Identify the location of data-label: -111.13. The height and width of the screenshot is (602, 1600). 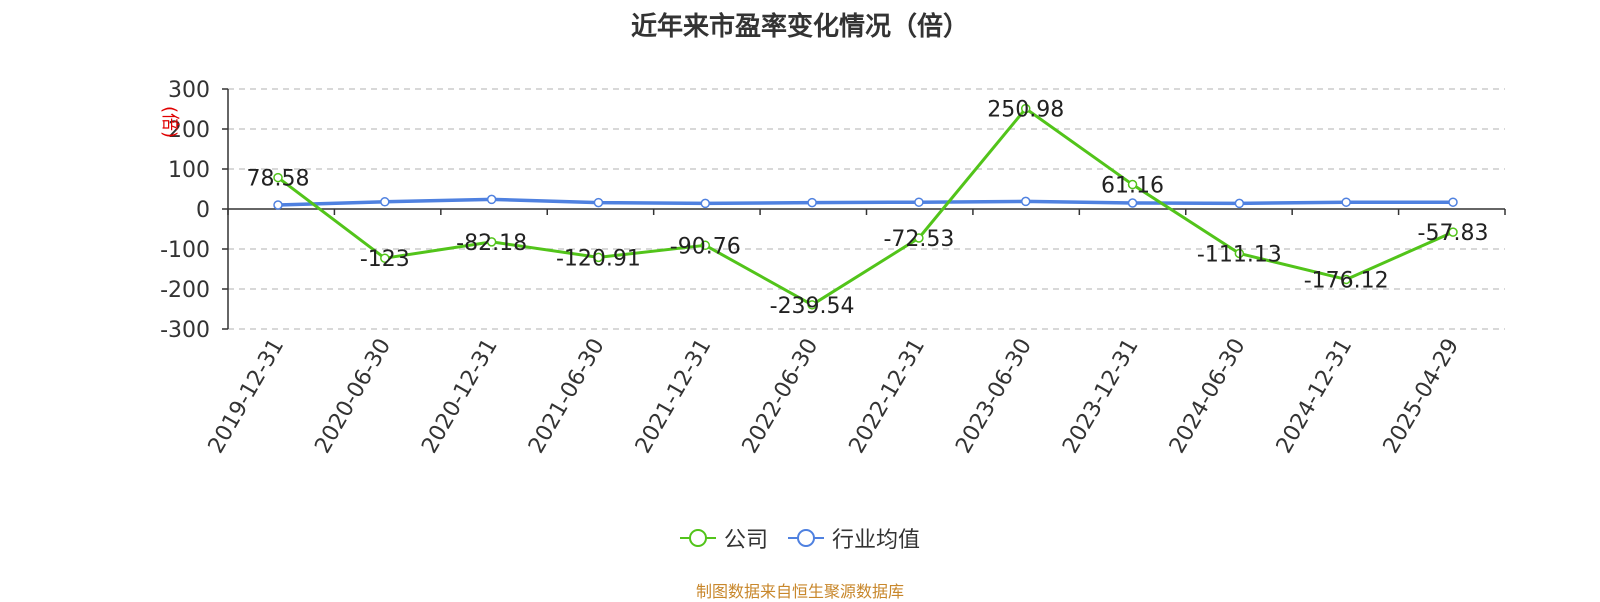
(1239, 254).